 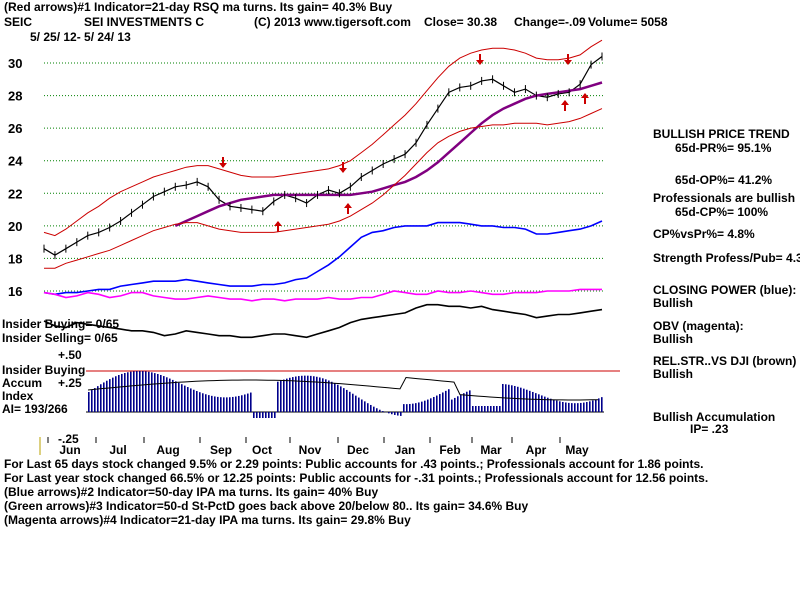 What do you see at coordinates (550, 22) in the screenshot?
I see `change-value: Change=-.09` at bounding box center [550, 22].